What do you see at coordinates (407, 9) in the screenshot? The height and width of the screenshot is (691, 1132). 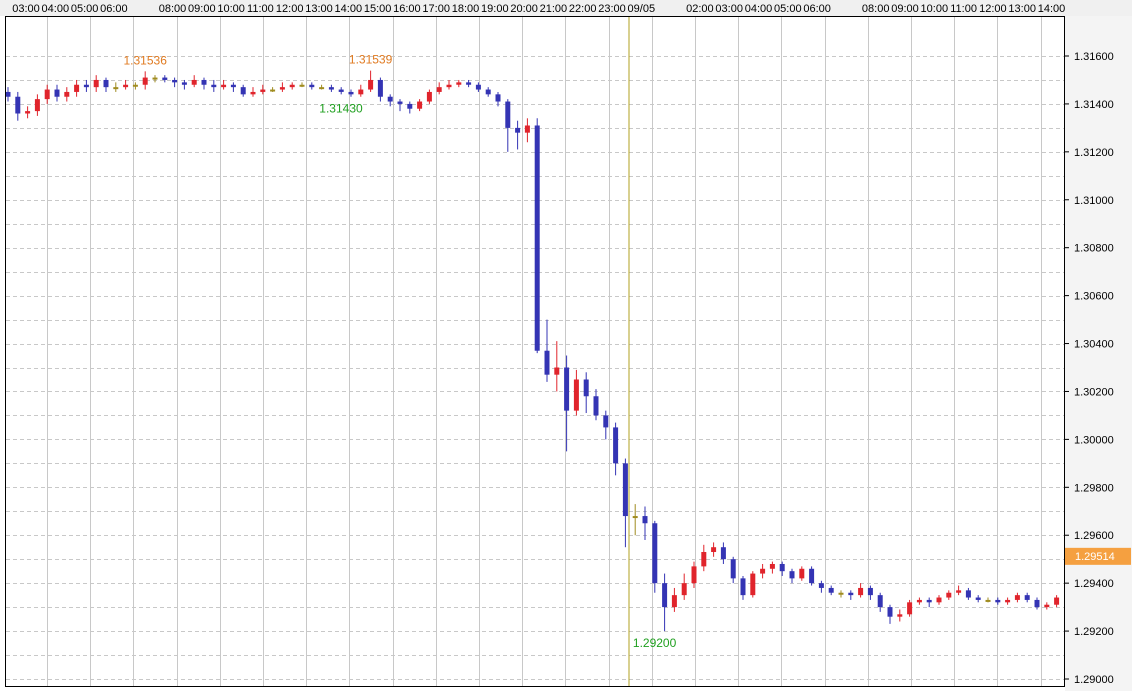 I see `time-tick-label: 16:00` at bounding box center [407, 9].